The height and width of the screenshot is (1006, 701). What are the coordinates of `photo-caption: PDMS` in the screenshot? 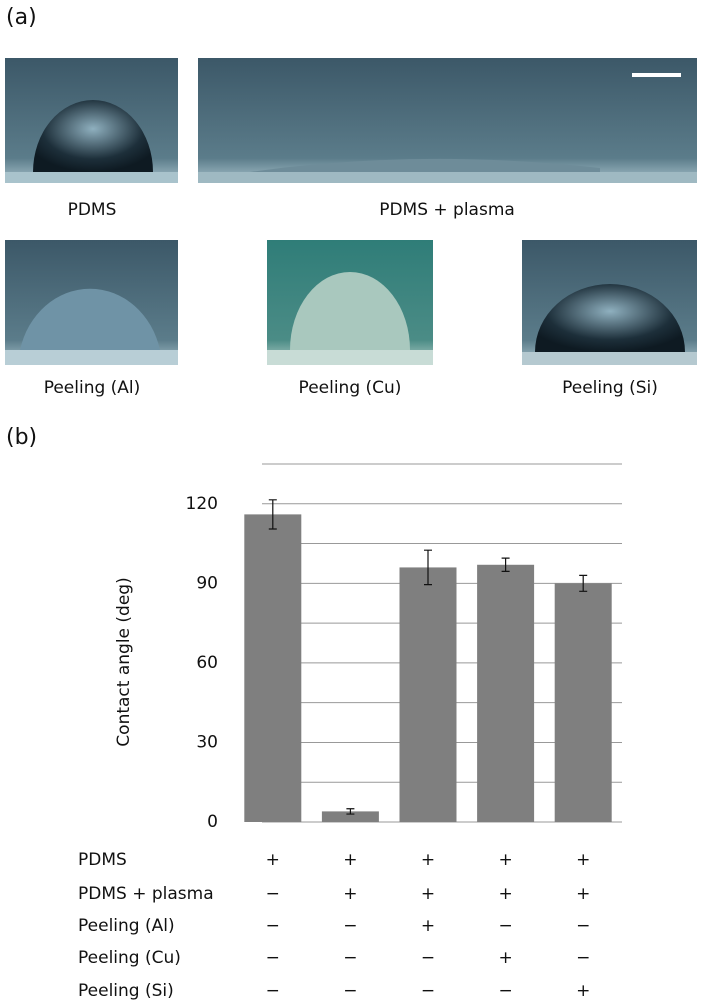 It's located at (92, 210).